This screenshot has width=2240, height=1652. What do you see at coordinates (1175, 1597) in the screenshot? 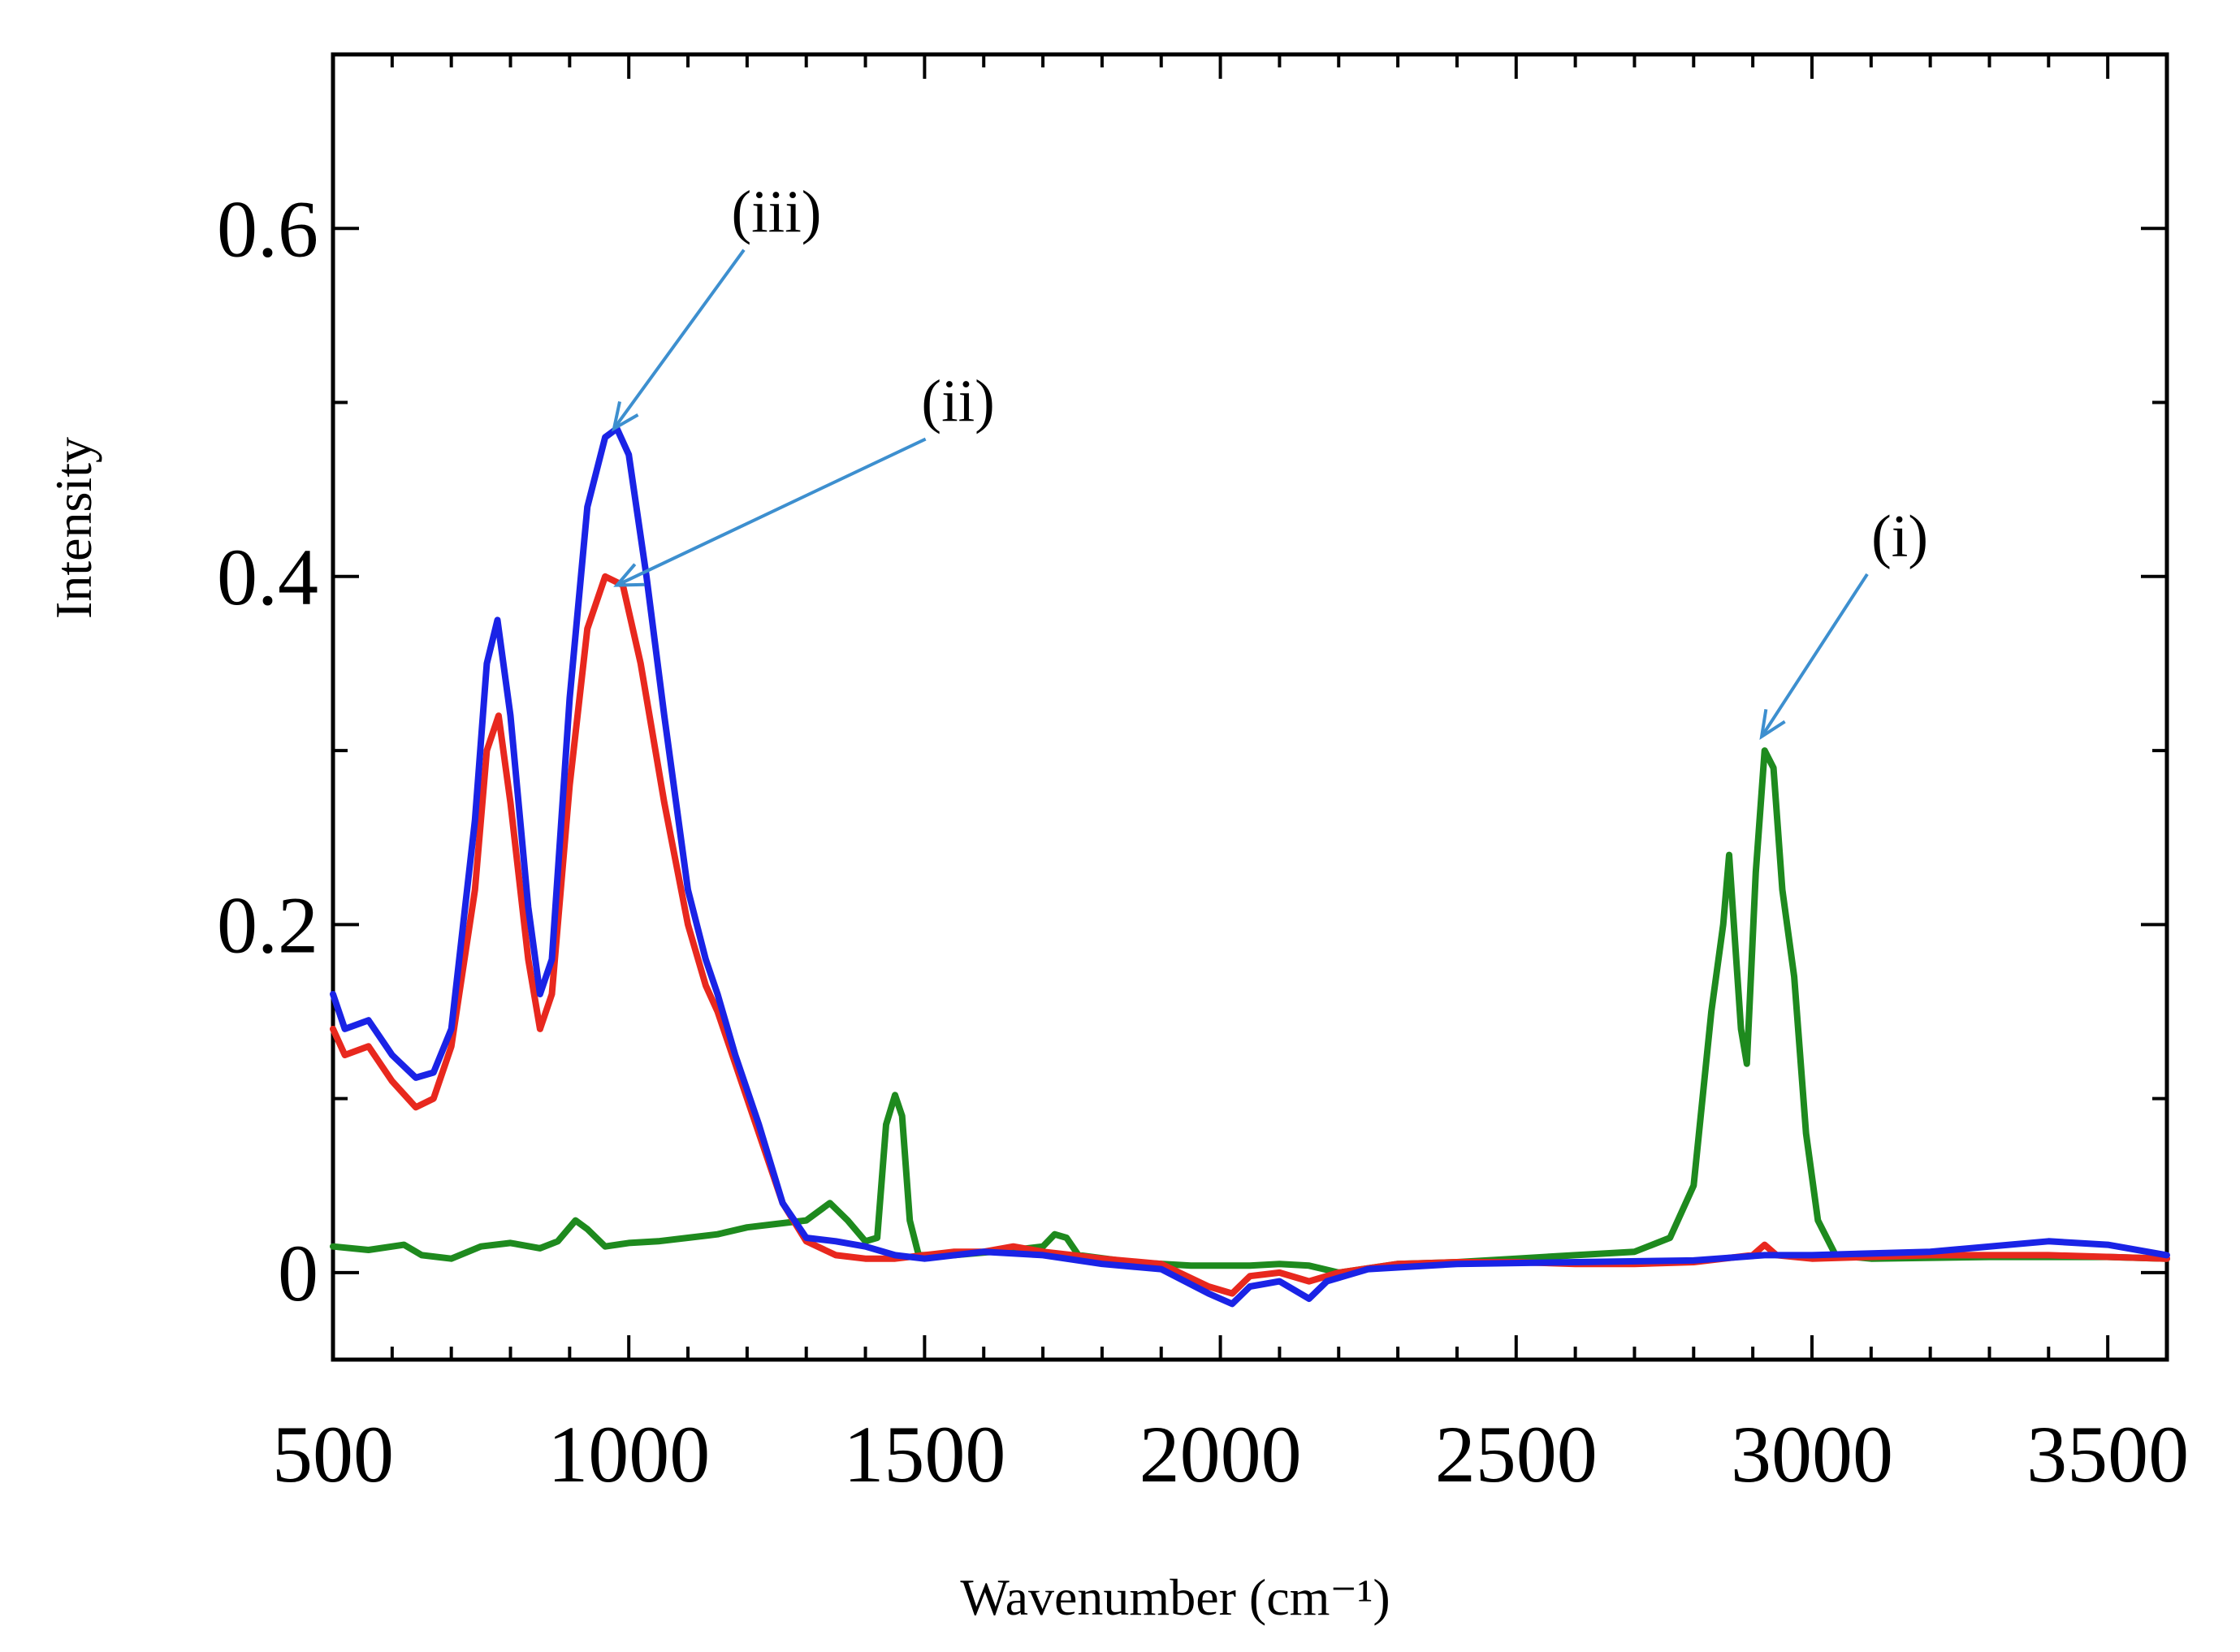
I see `x-axis-title: Wavenumber (cm⁻¹)` at bounding box center [1175, 1597].